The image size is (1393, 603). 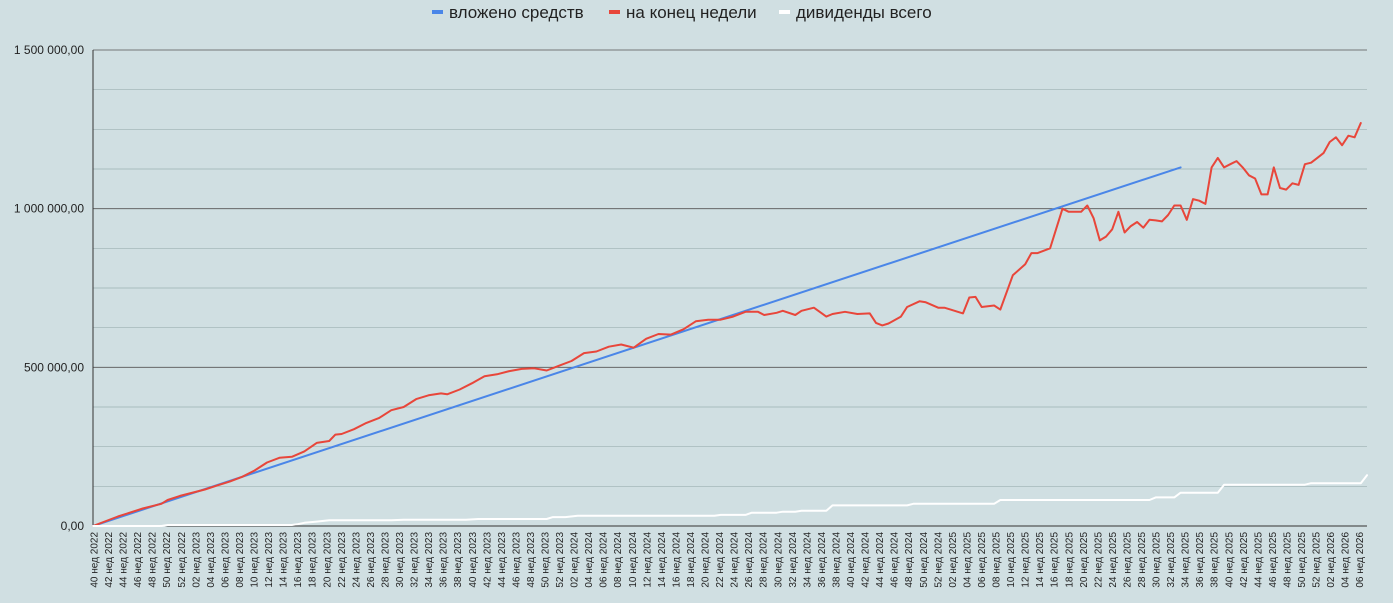 I want to click on x-tick-label: 28 нед 2025, so click(x=1142, y=560).